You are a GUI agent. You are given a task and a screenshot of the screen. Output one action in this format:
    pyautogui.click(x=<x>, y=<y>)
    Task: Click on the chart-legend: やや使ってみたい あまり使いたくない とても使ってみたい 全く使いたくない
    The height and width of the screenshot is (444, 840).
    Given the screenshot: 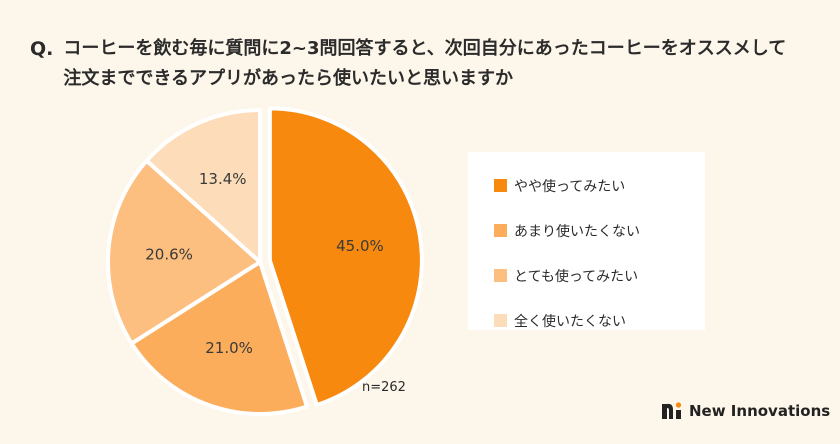 What is the action you would take?
    pyautogui.click(x=586, y=241)
    